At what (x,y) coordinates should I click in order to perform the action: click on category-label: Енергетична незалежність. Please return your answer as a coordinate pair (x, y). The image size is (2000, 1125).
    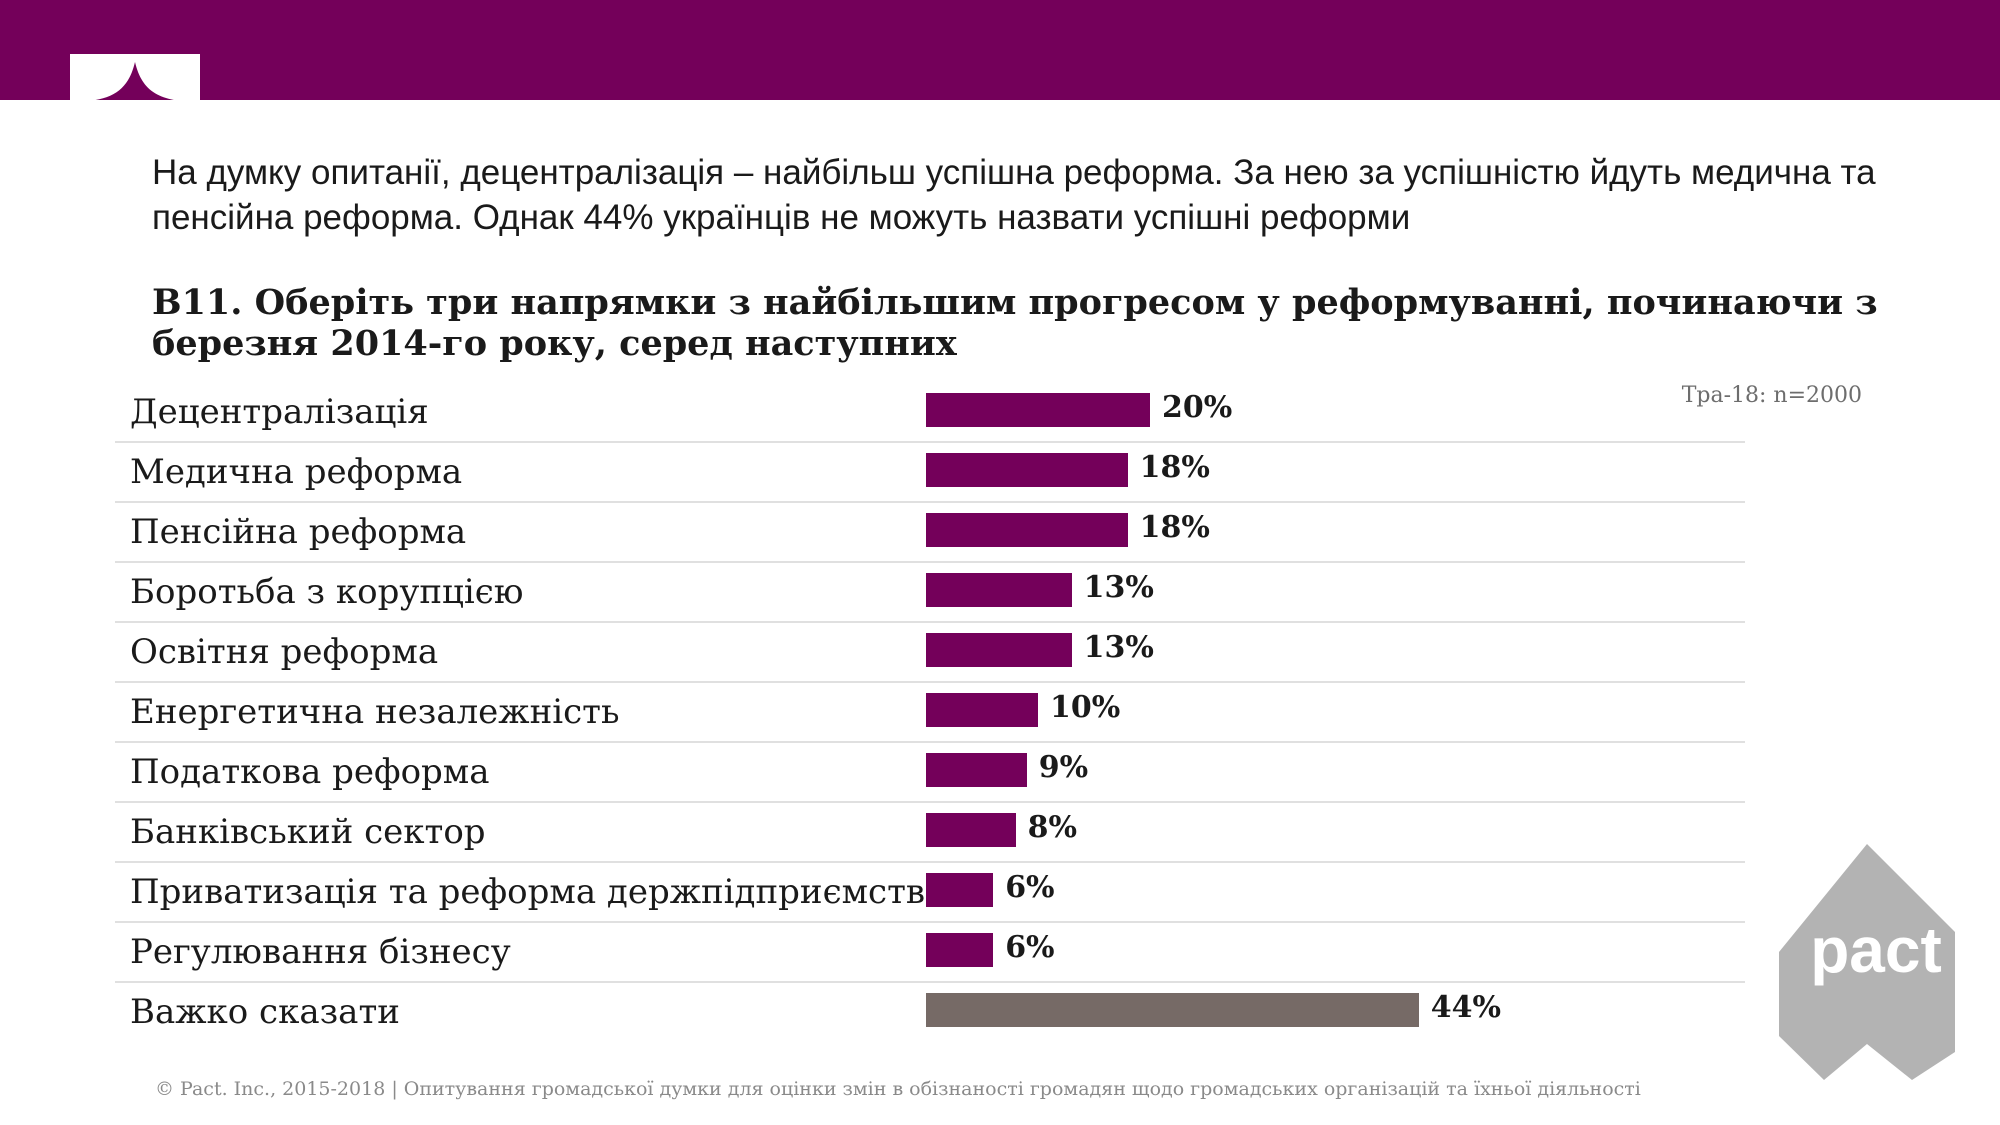
    Looking at the image, I should click on (375, 712).